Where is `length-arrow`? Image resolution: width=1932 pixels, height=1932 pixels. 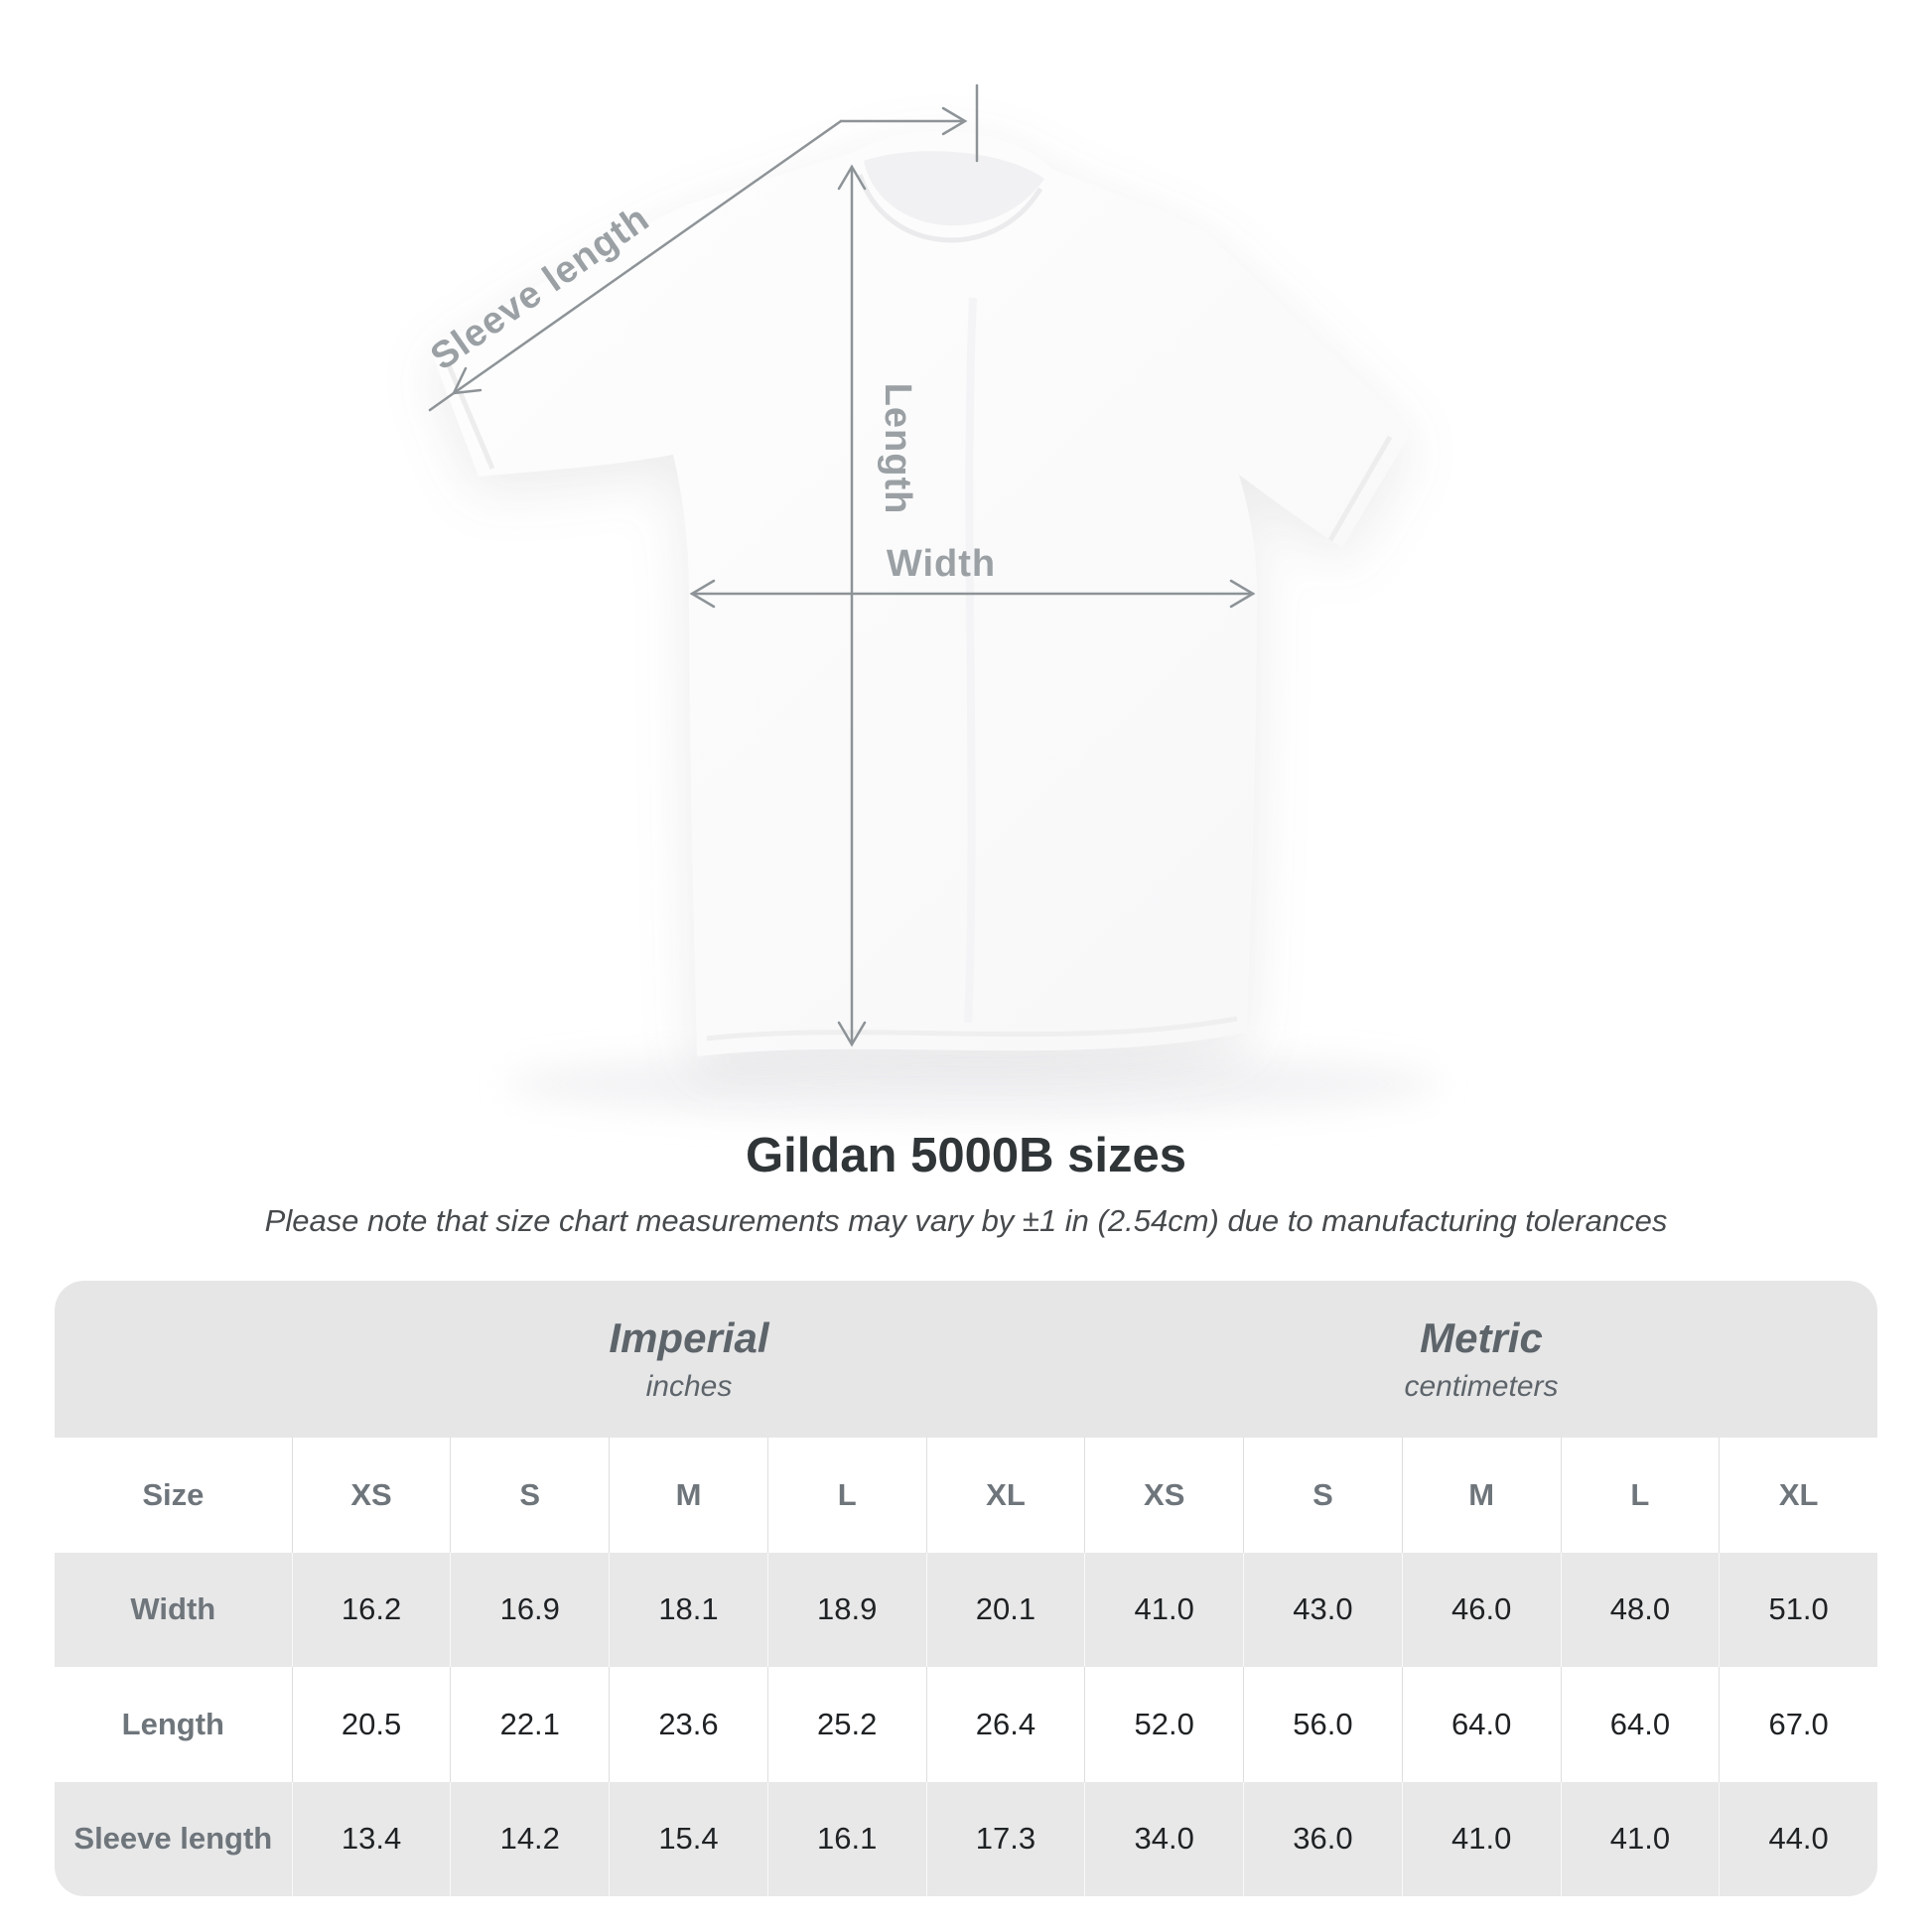 length-arrow is located at coordinates (852, 605).